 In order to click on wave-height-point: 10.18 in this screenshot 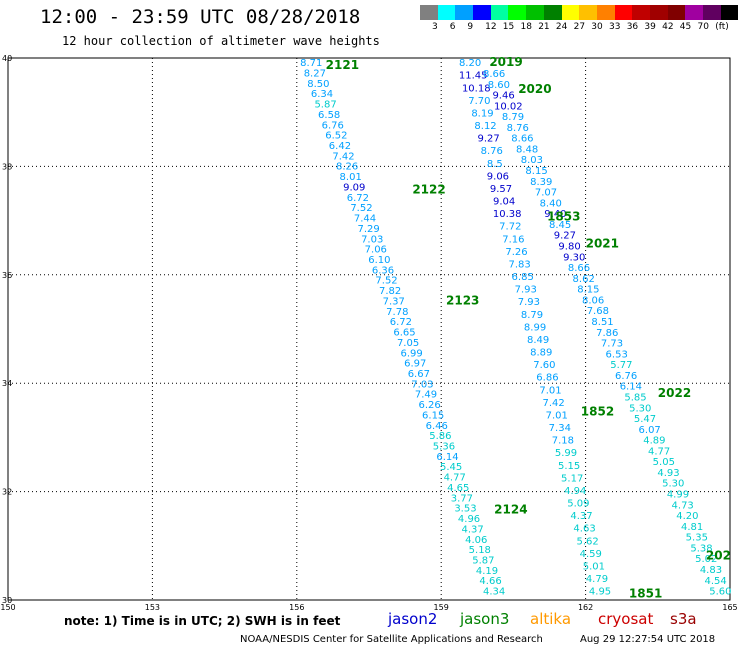, I will do `click(476, 88)`.